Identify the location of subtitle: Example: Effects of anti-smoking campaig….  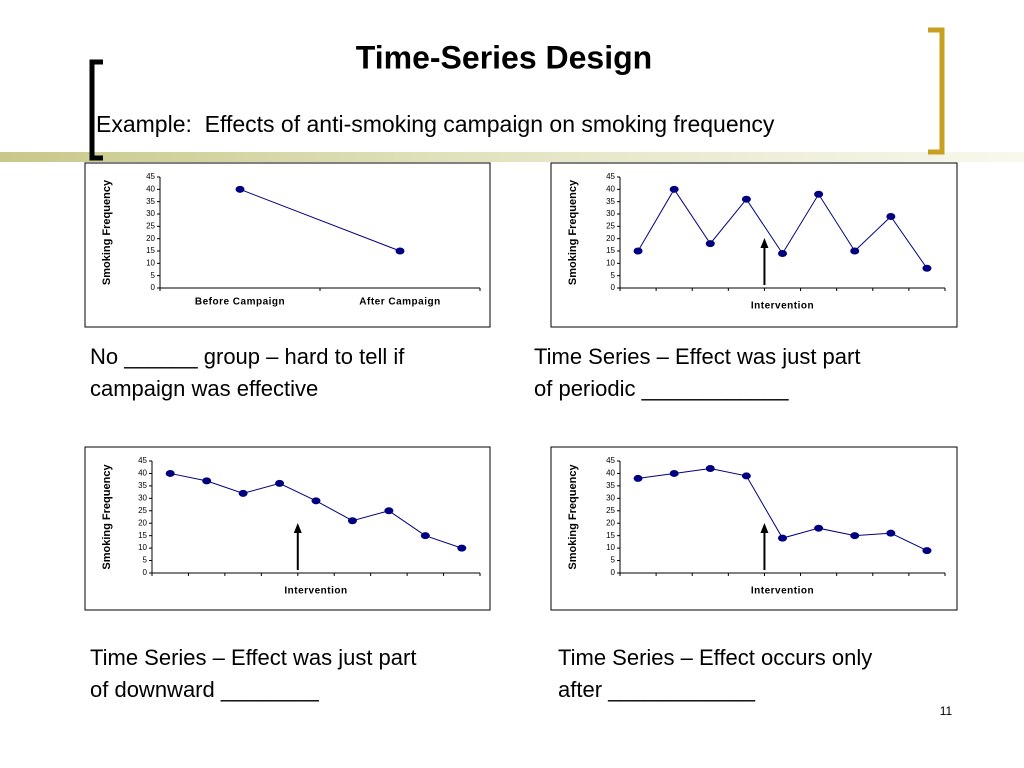
(435, 124).